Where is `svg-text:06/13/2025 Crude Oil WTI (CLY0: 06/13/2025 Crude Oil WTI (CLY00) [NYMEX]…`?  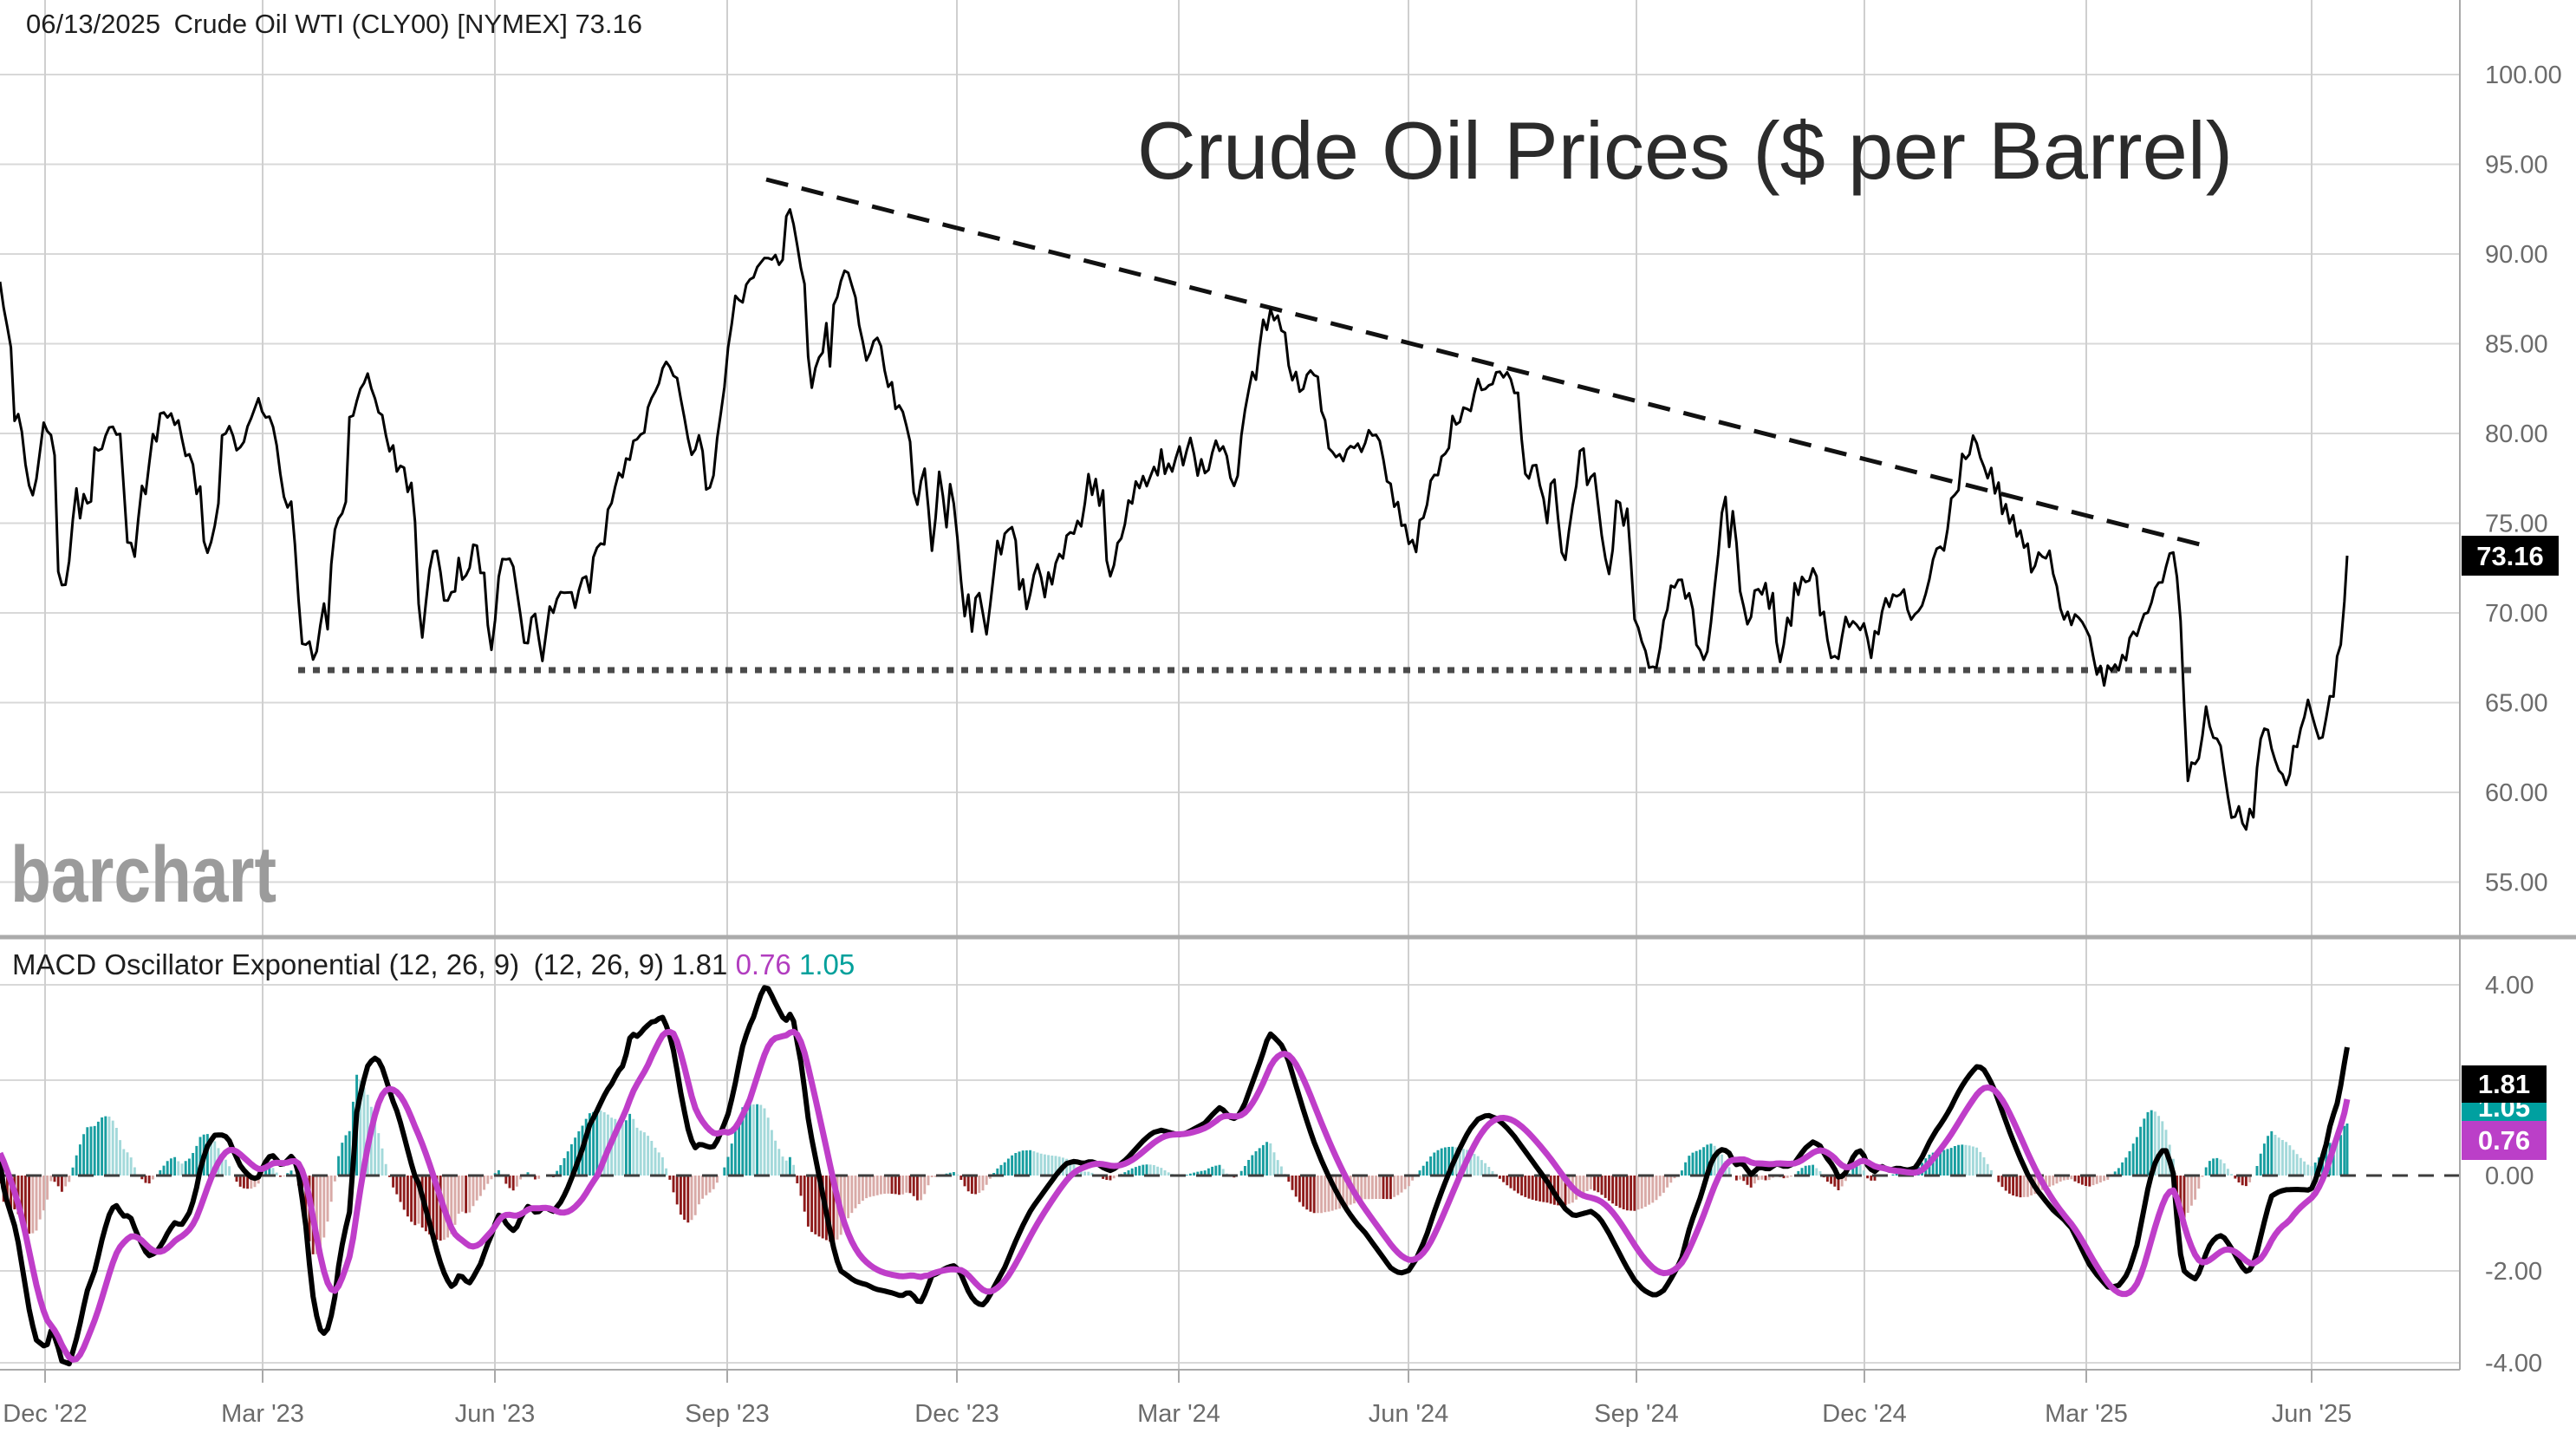 svg-text:06/13/2025 Crude Oil WTI (CLY0: 06/13/2025 Crude Oil WTI (CLY00) [NYMEX]… is located at coordinates (334, 24).